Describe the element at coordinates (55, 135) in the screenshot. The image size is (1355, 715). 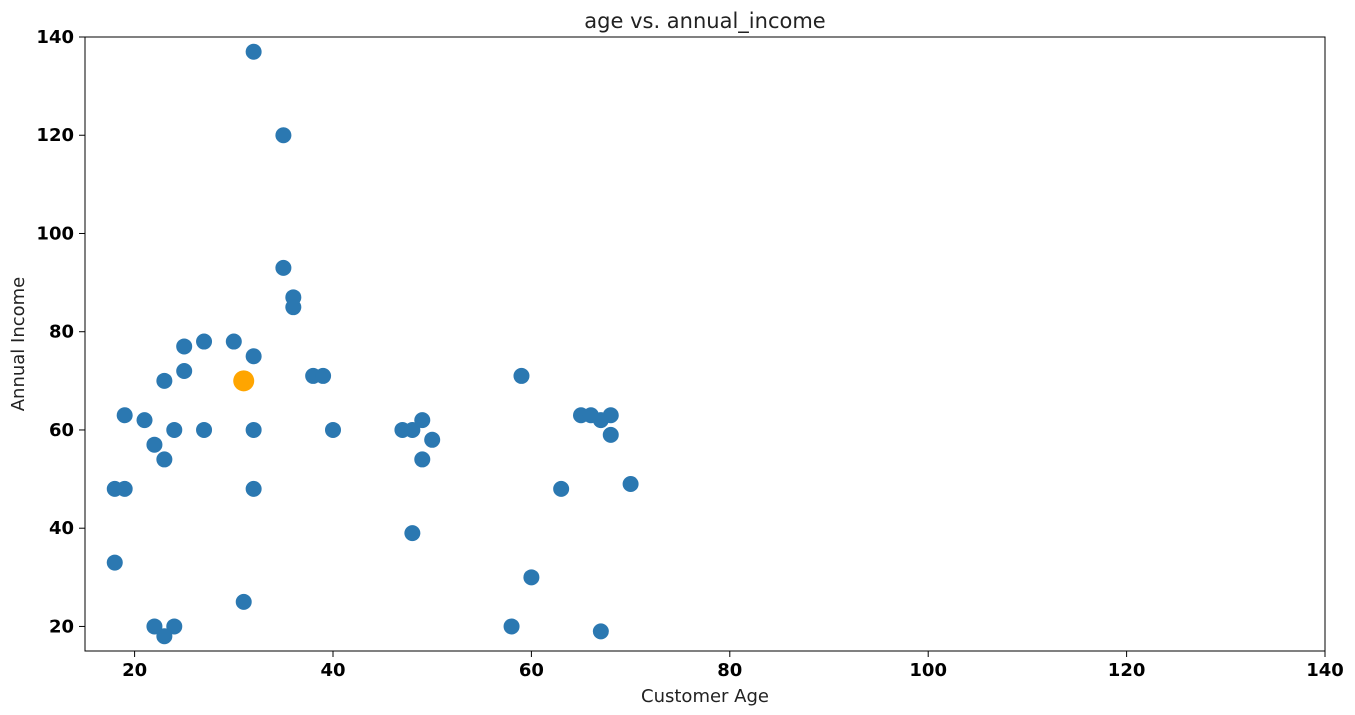
I see `y-tick-label: 120` at that location.